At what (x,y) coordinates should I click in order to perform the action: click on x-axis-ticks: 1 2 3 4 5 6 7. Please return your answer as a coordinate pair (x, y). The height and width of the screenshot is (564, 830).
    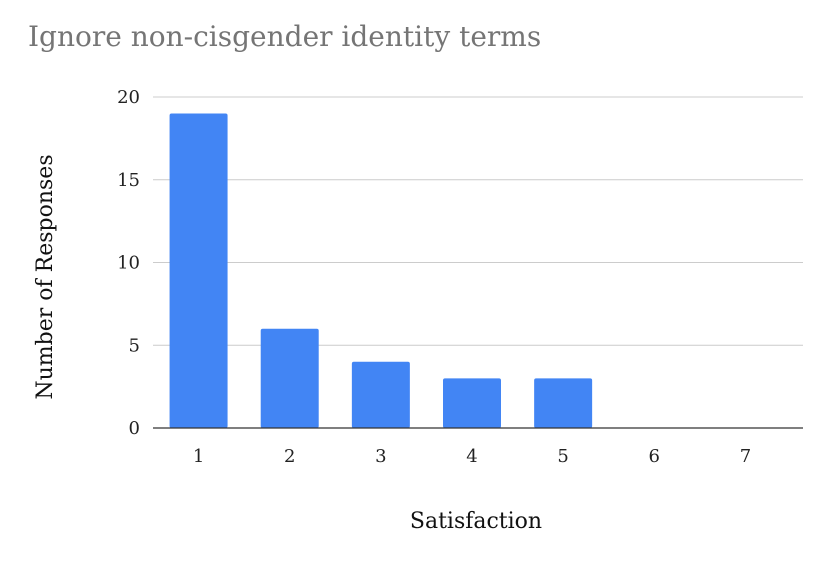
    Looking at the image, I should click on (472, 456).